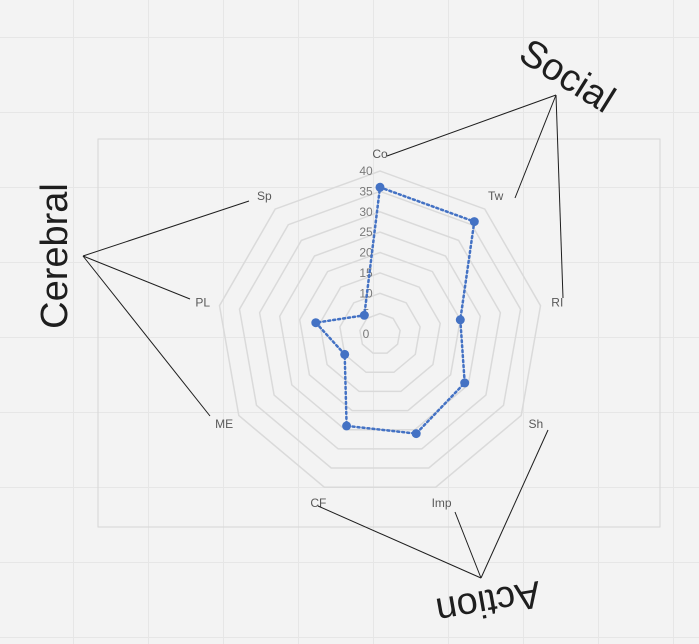  I want to click on data-point-tw, so click(474, 222).